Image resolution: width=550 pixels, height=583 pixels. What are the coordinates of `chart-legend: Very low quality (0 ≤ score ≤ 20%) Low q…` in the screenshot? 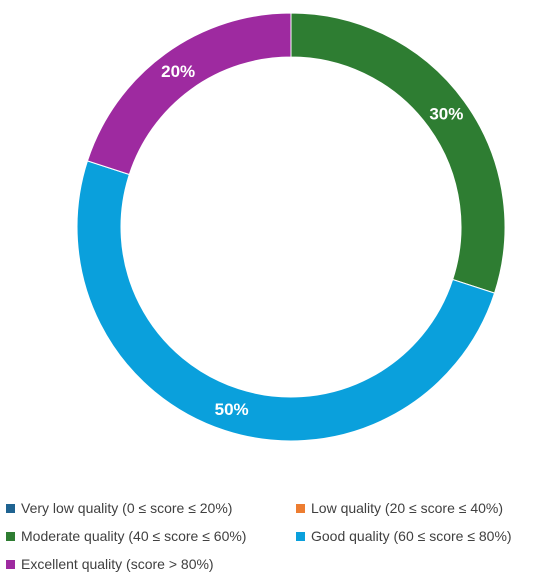 It's located at (278, 536).